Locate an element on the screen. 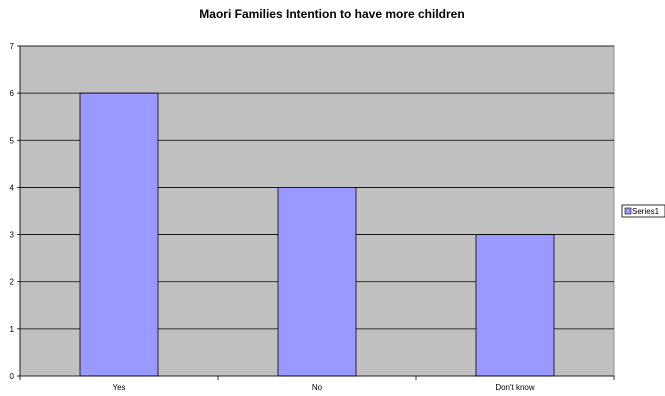  x-tick-label: Yes is located at coordinates (118, 387).